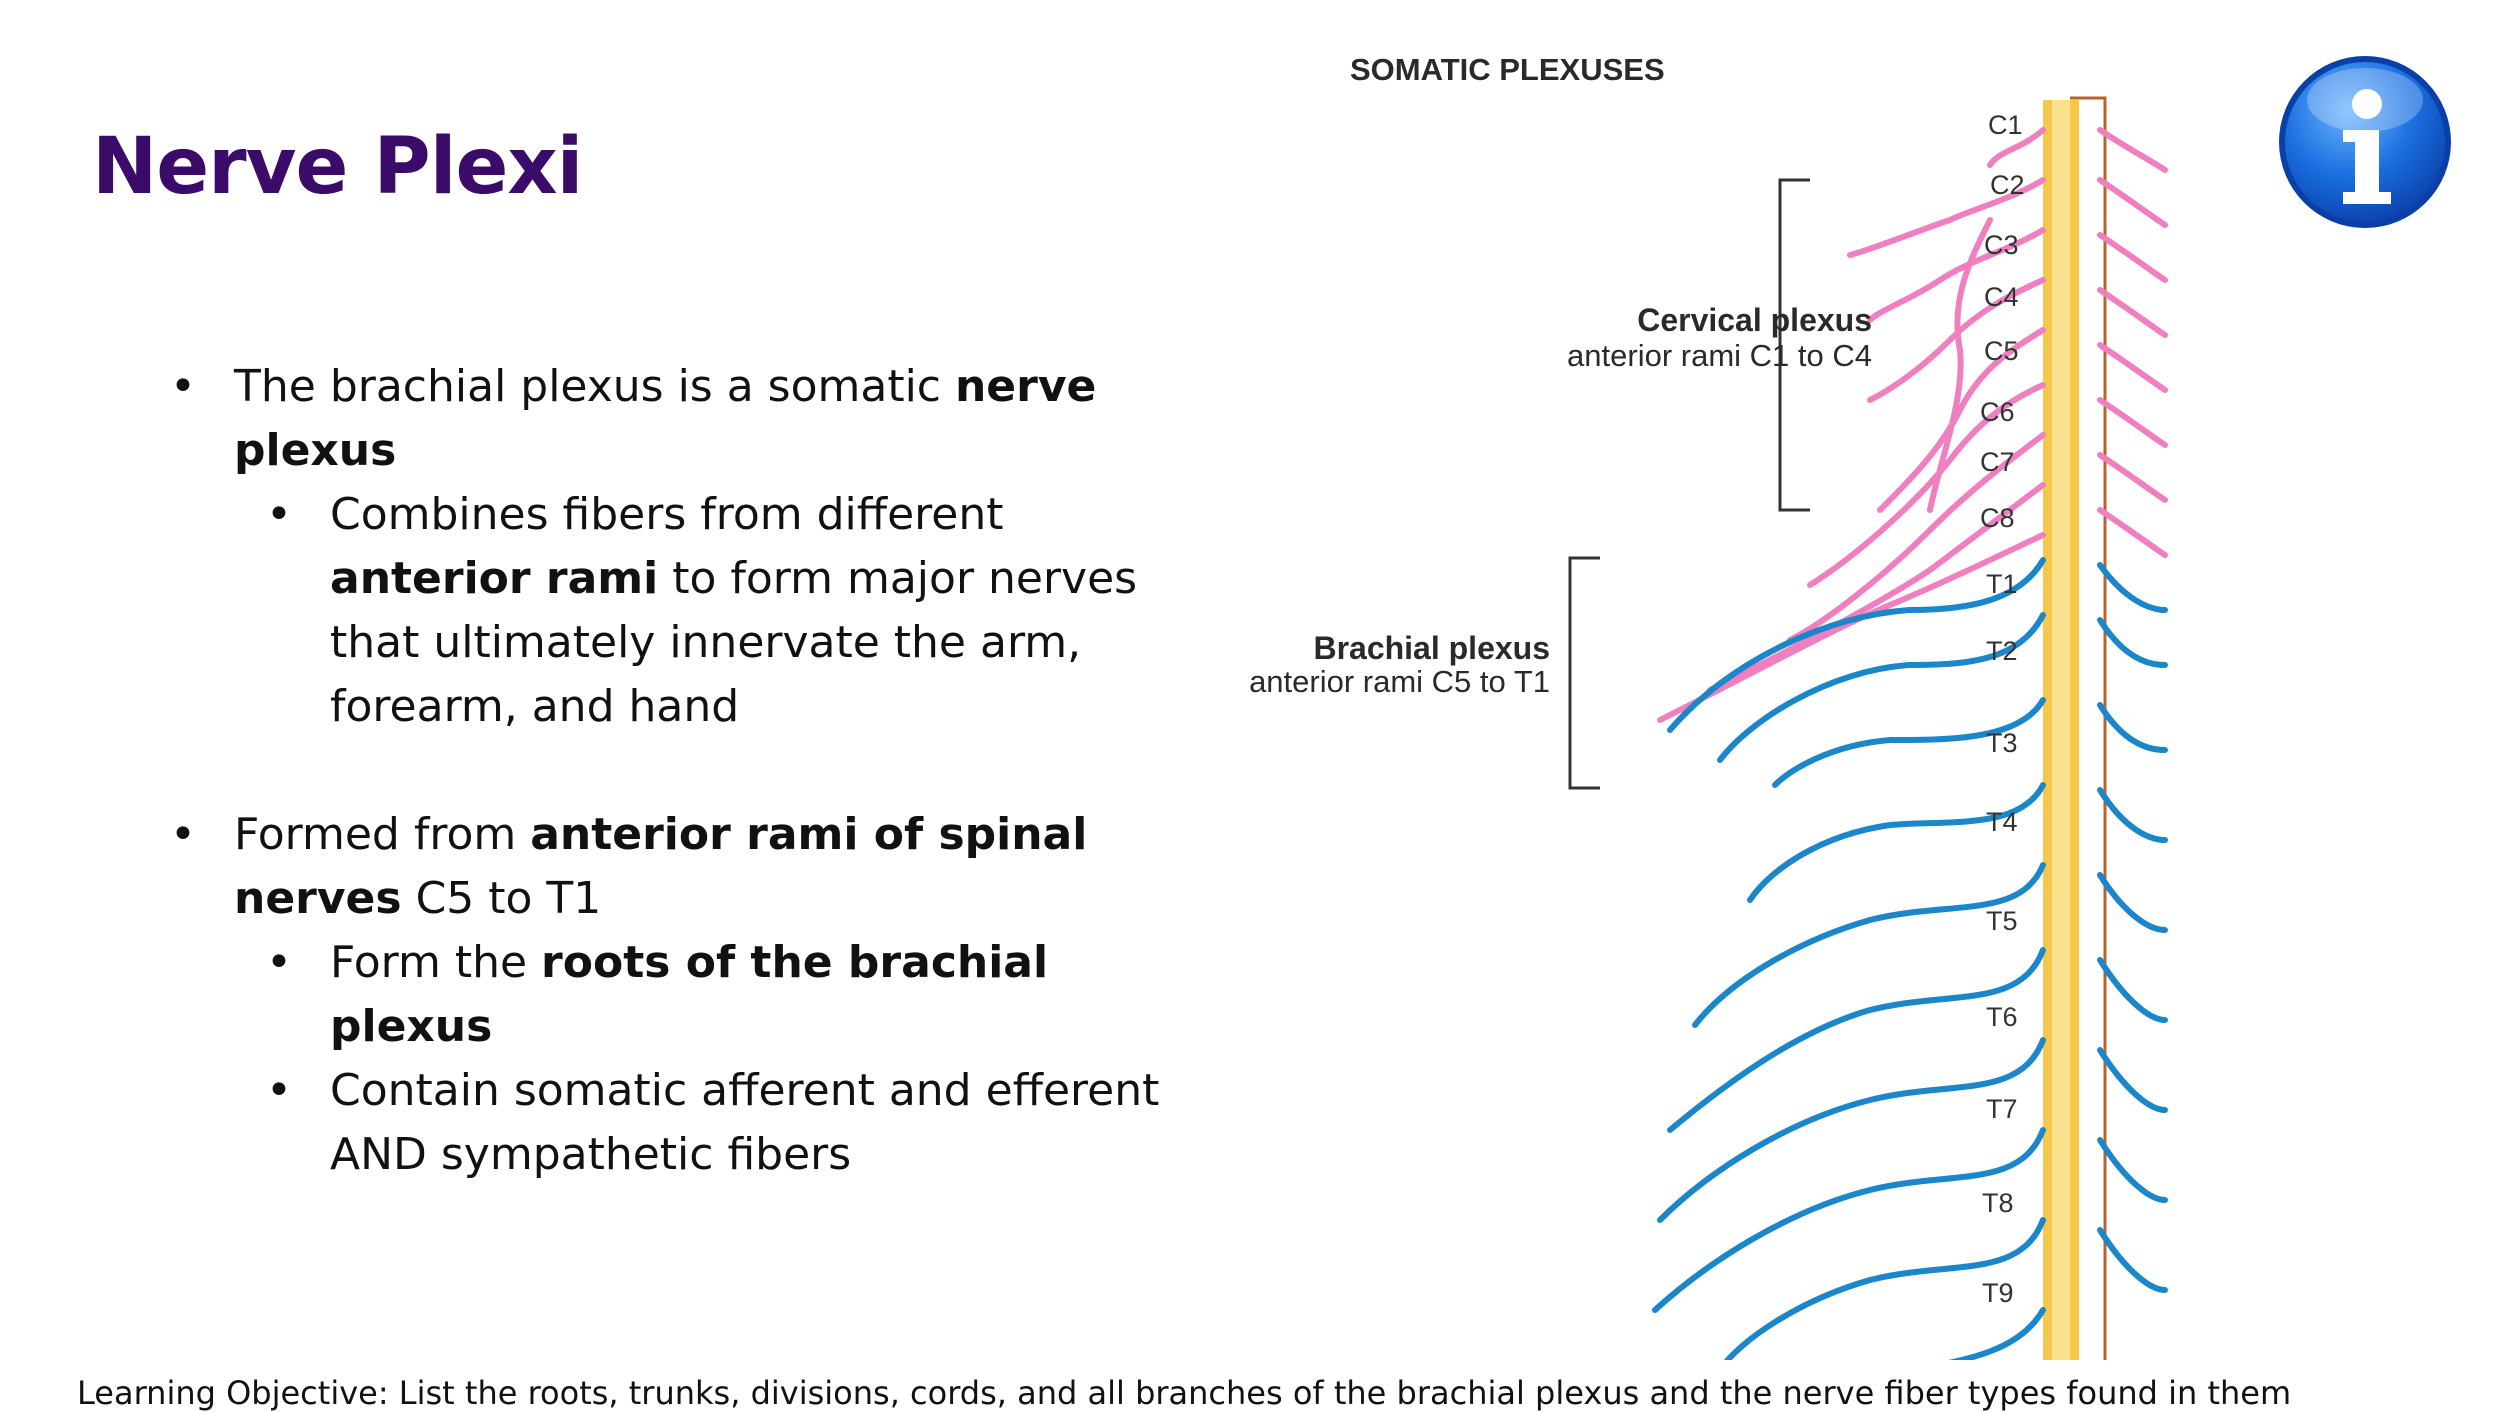 Image resolution: width=2505 pixels, height=1412 pixels. I want to click on figure-title: SOMATIC PLEXUSES, so click(1507, 69).